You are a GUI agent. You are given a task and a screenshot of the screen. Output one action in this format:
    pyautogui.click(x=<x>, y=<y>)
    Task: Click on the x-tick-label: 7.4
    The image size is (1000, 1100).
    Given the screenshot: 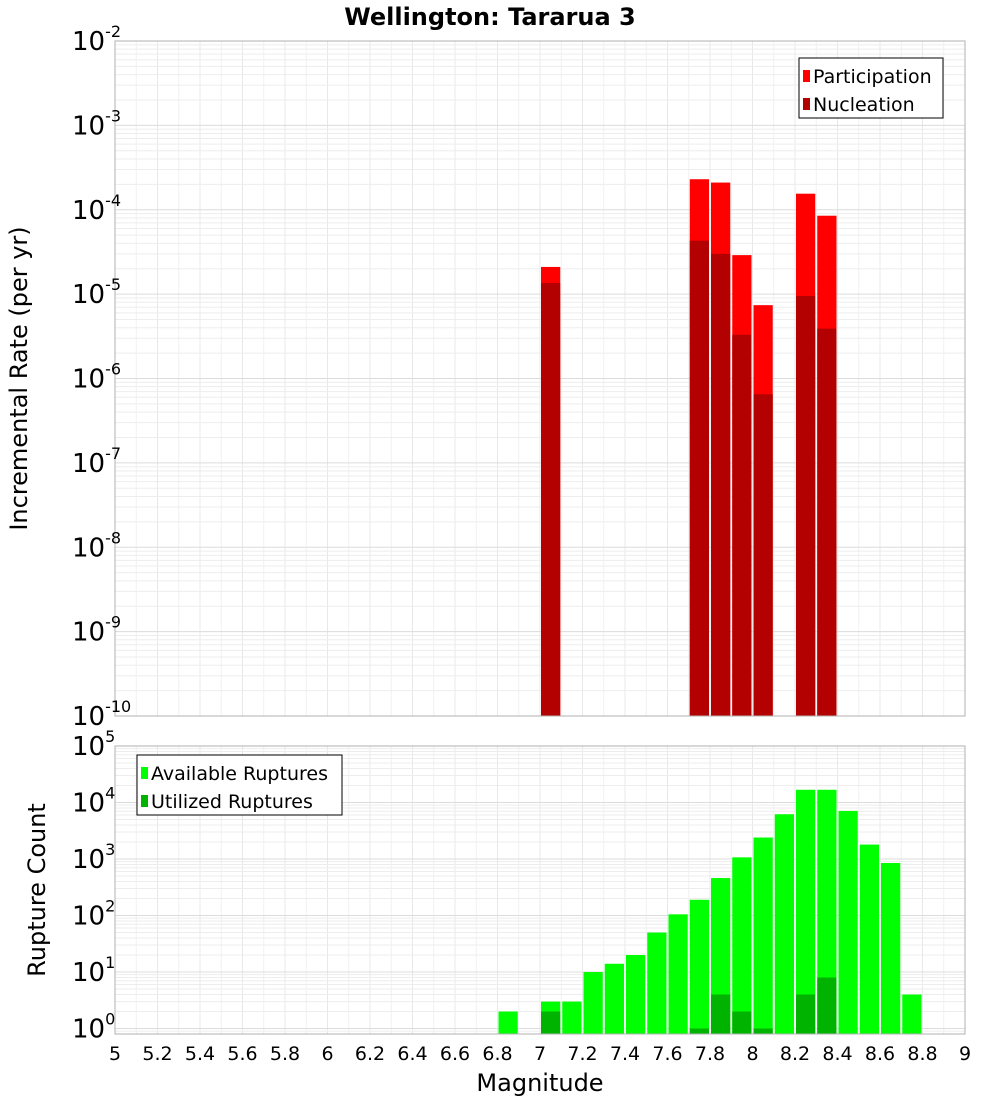 What is the action you would take?
    pyautogui.click(x=625, y=1054)
    